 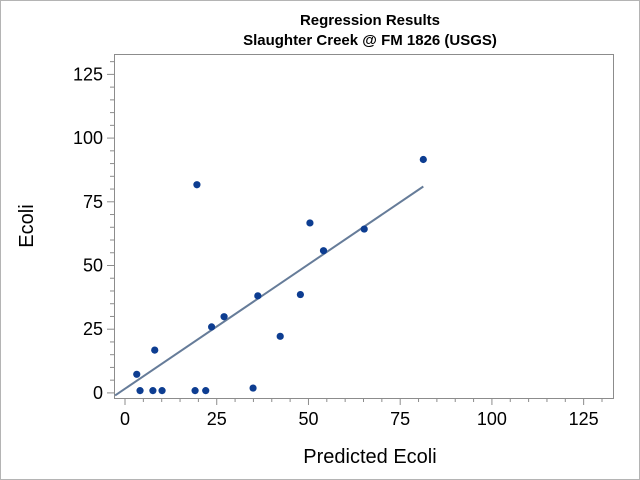 I want to click on y-tick-label: 75, so click(x=93, y=202).